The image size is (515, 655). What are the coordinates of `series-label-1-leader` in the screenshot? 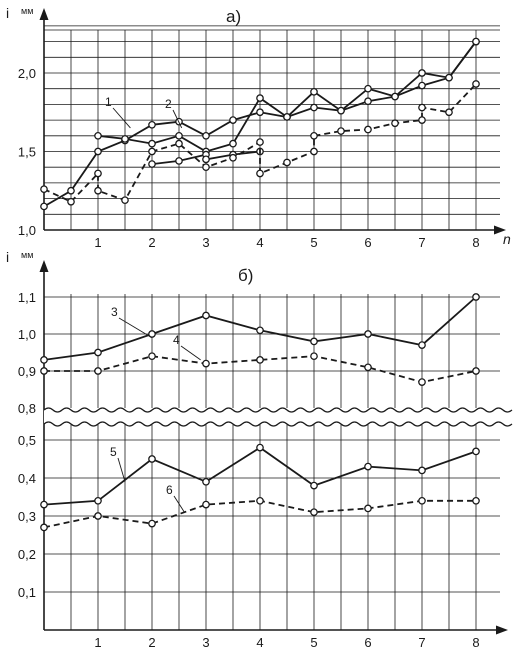 It's located at (121, 118).